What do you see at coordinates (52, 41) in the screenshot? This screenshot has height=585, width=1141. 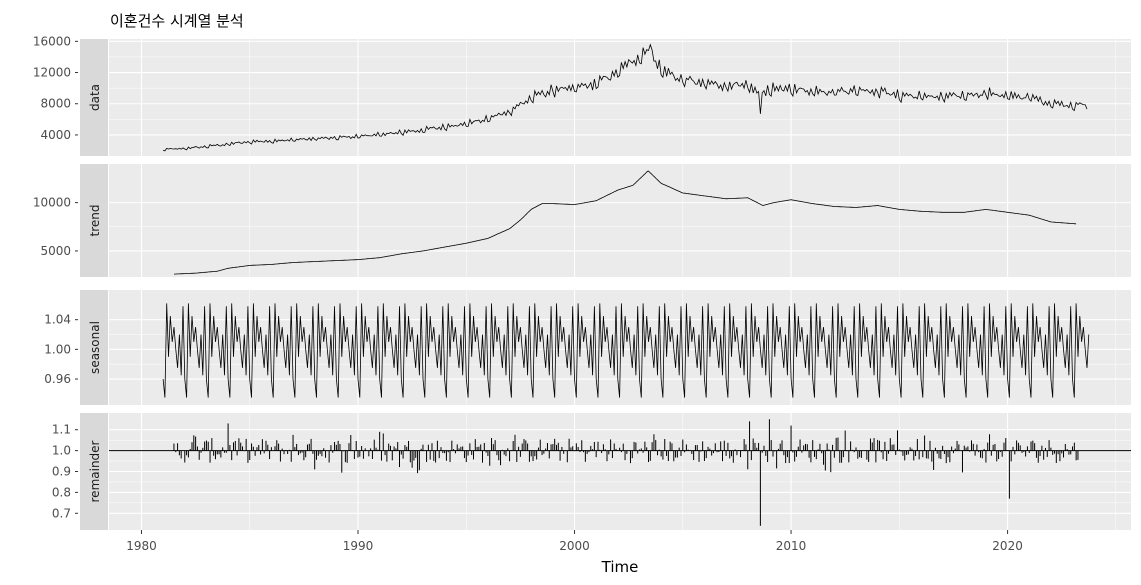 I see `y-tick-label: 16000` at bounding box center [52, 41].